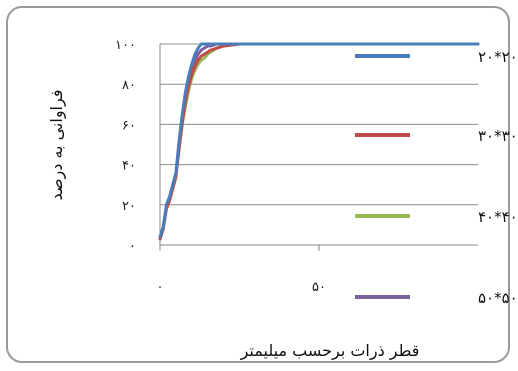 Image resolution: width=518 pixels, height=371 pixels. I want to click on x-tick-label: ۰, so click(160, 287).